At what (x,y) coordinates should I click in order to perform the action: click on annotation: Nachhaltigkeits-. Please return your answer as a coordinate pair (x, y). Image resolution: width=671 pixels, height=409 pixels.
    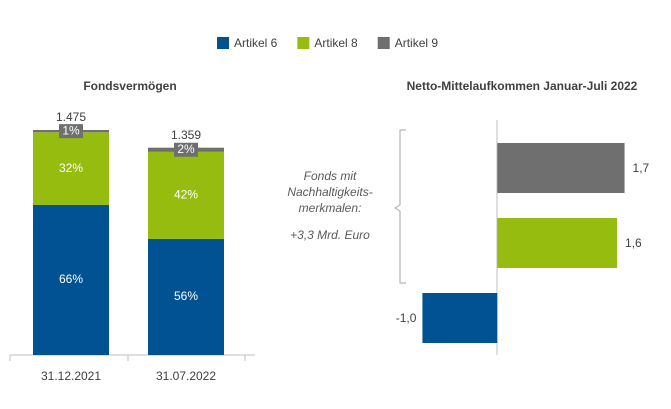
    Looking at the image, I should click on (329, 192).